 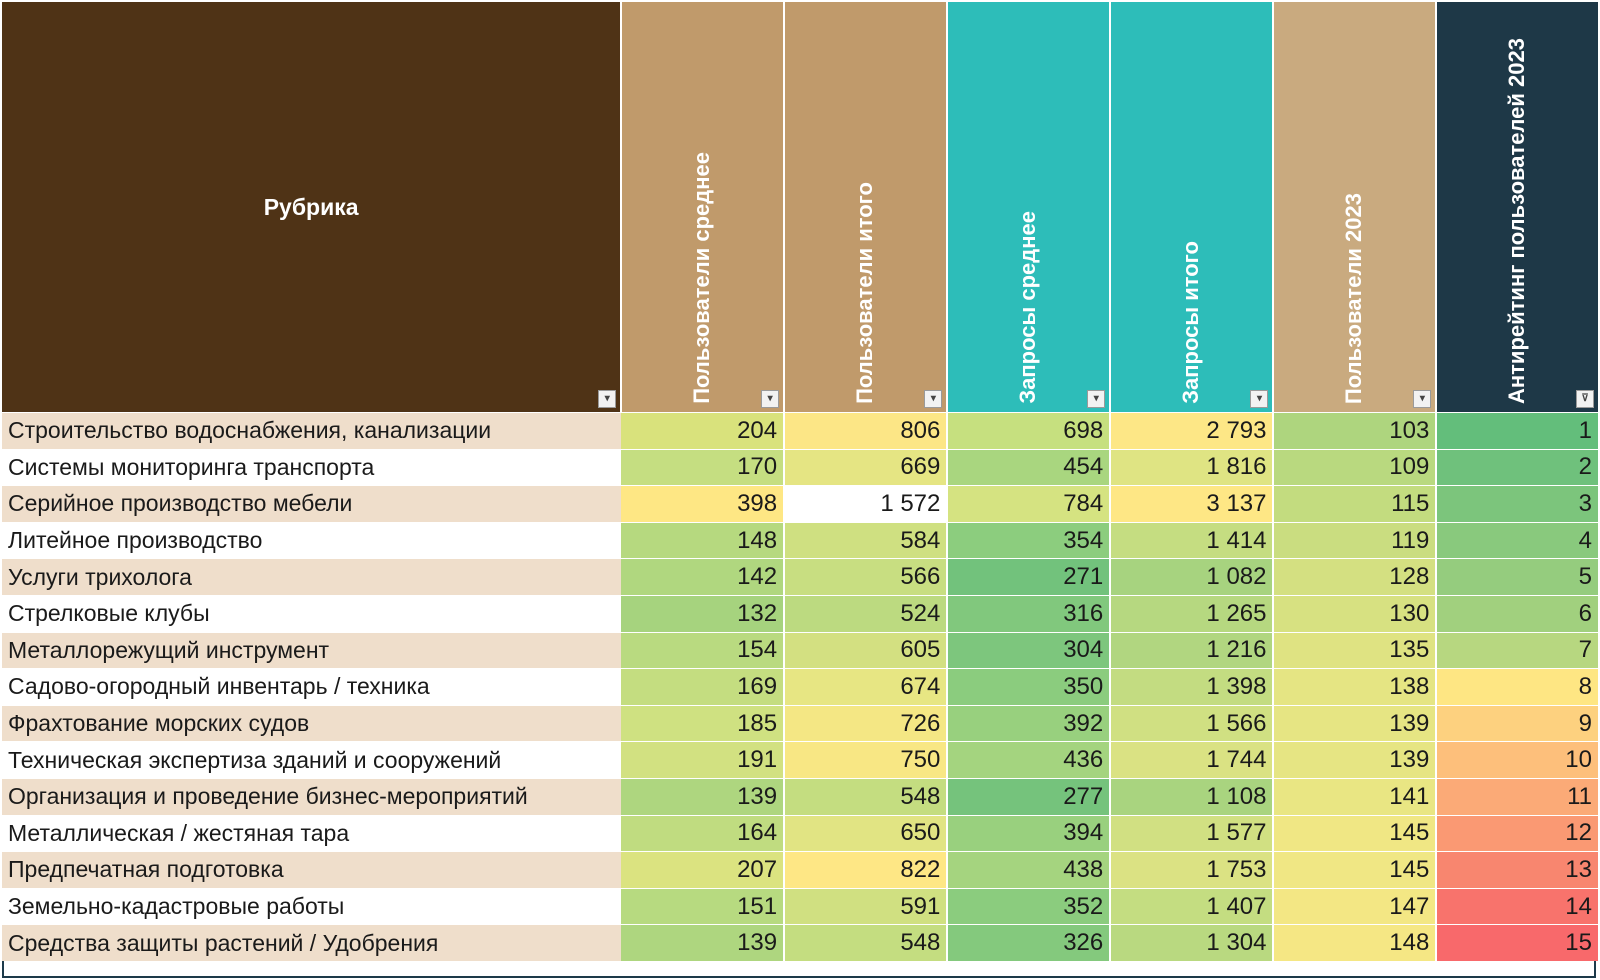 What do you see at coordinates (866, 504) in the screenshot?
I see `value-cell: 1 572` at bounding box center [866, 504].